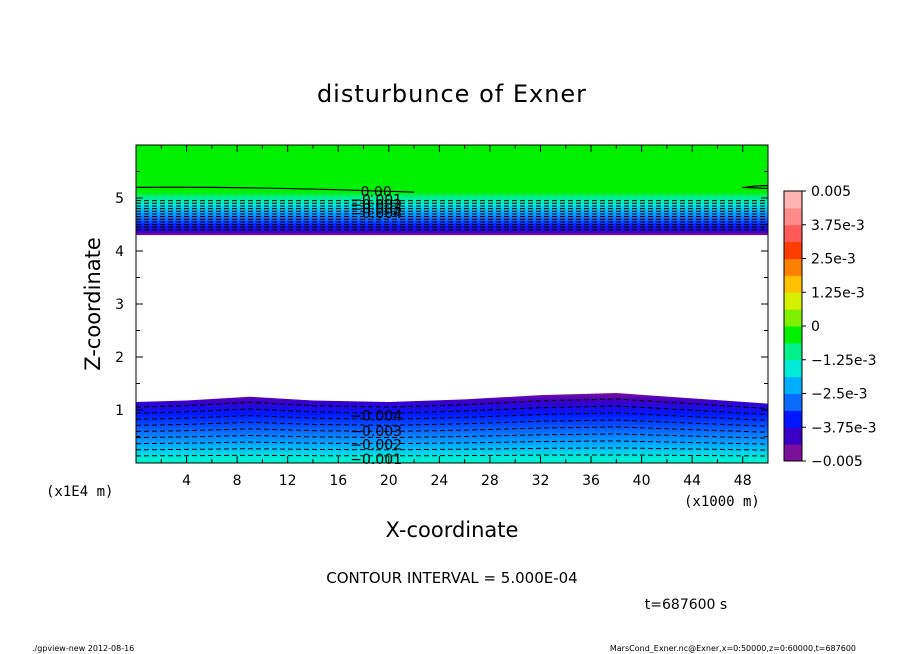 The height and width of the screenshot is (654, 904). What do you see at coordinates (452, 190) in the screenshot?
I see `upper-band-fill` at bounding box center [452, 190].